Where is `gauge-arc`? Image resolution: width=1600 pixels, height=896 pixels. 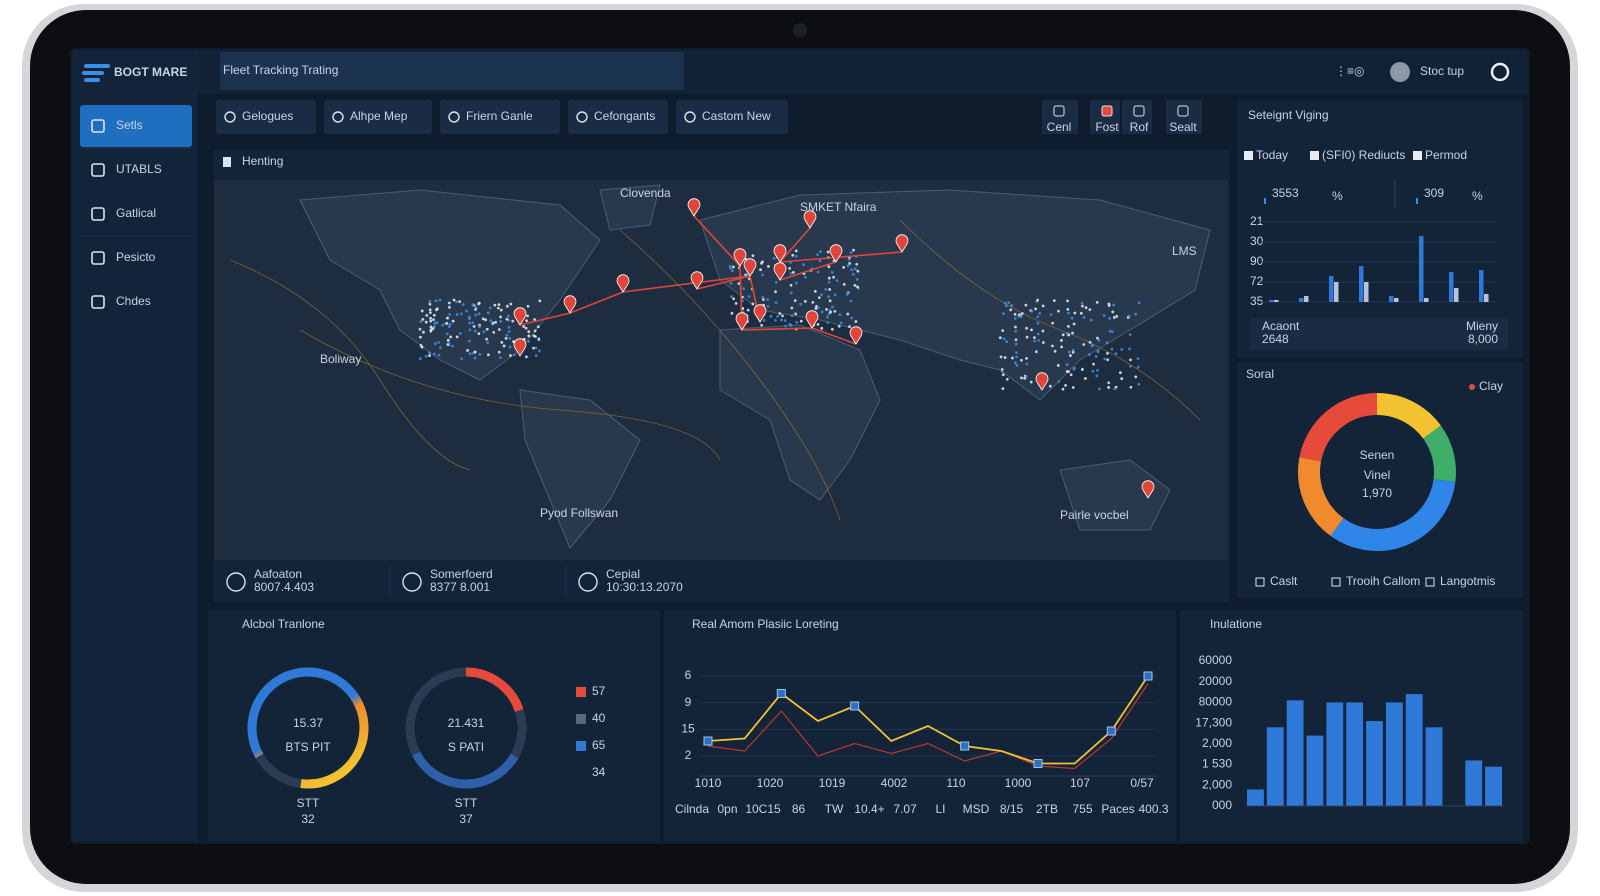 gauge-arc is located at coordinates (466, 728).